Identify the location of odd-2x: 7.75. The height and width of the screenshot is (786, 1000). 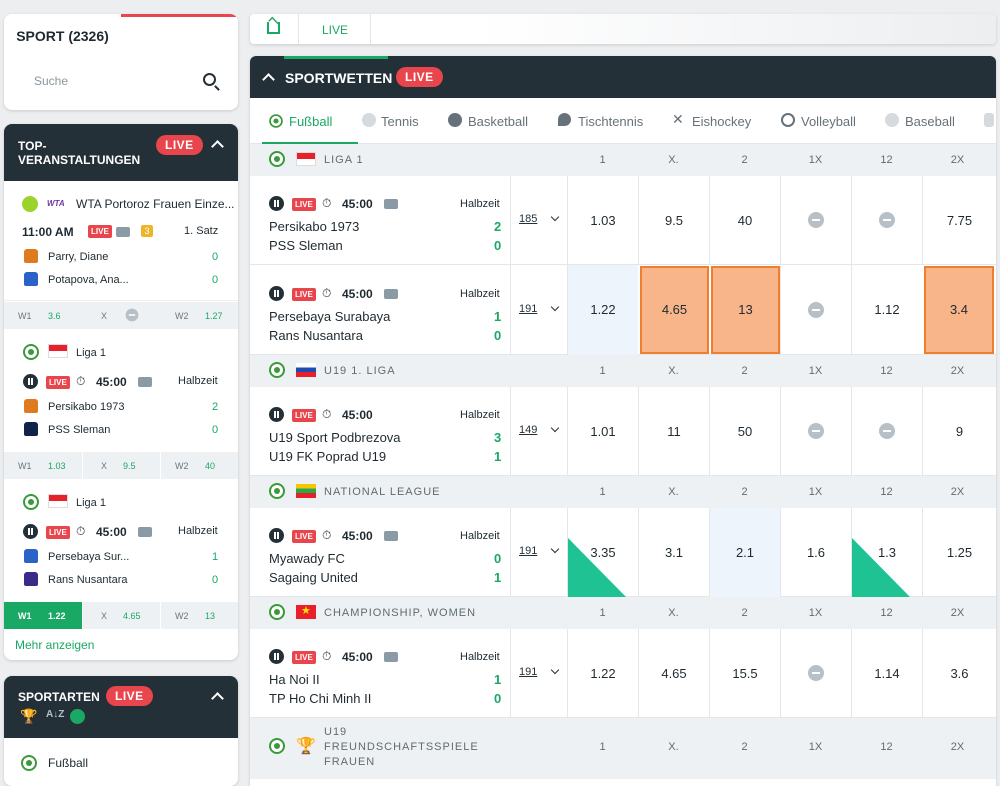
(959, 220).